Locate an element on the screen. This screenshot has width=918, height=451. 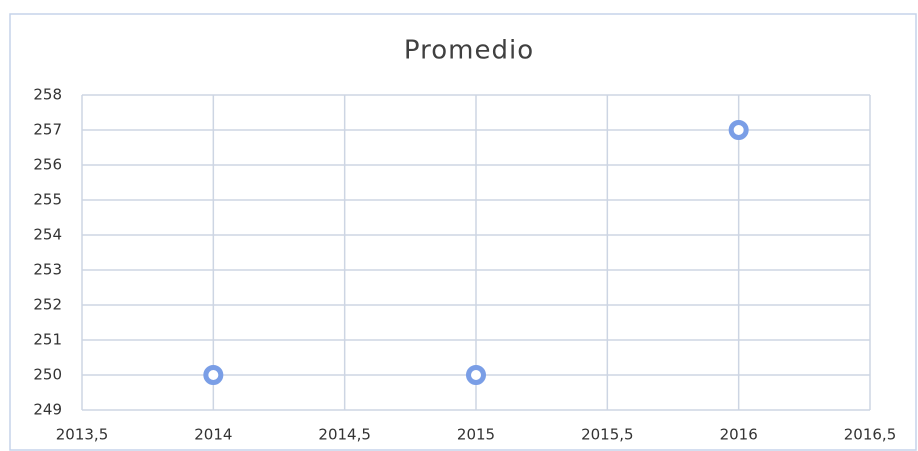
chart-title: Promedio is located at coordinates (469, 51).